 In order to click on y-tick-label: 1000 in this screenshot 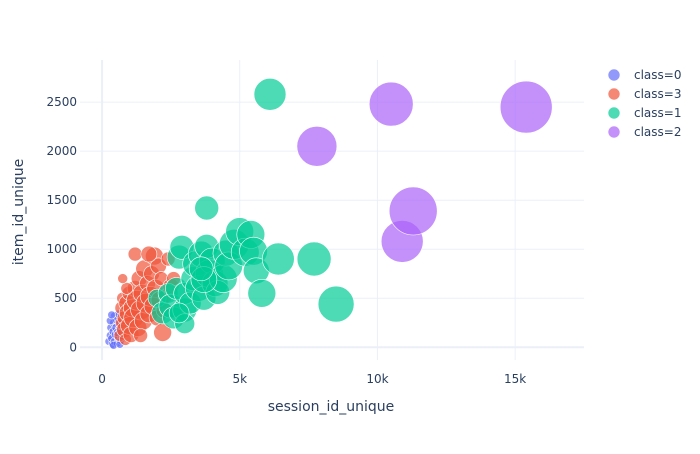, I will do `click(61, 249)`.